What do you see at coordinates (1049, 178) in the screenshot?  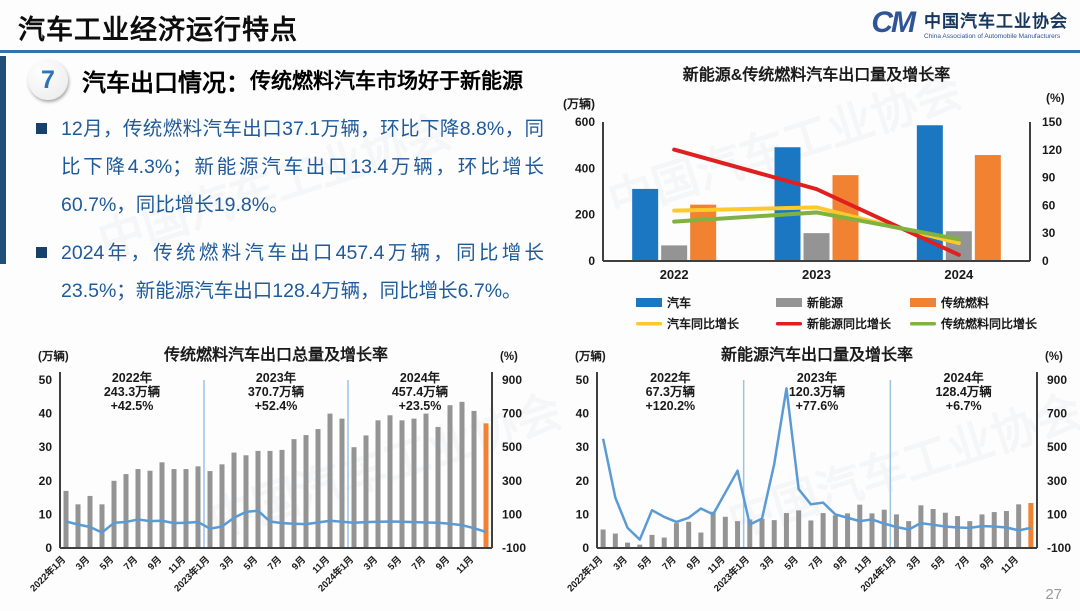 I see `svg-text: 90` at bounding box center [1049, 178].